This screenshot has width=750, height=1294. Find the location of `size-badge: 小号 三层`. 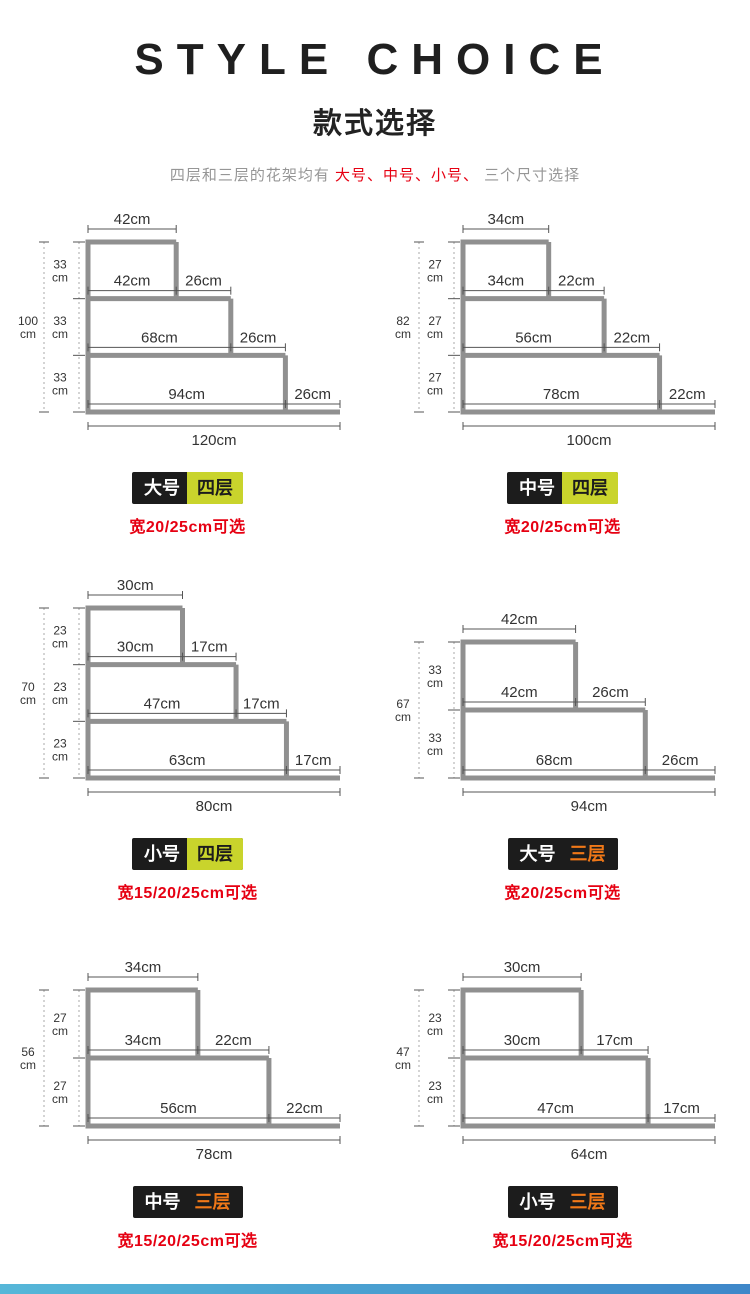

size-badge: 小号 三层 is located at coordinates (562, 1202).